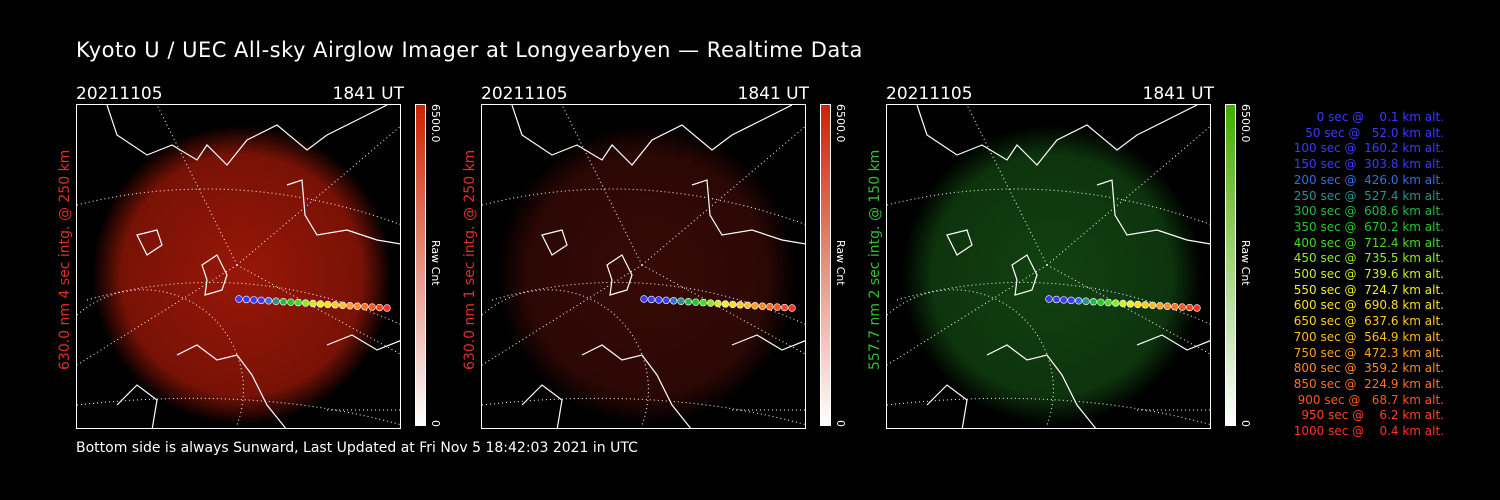 This screenshot has width=1500, height=500. What do you see at coordinates (1366, 226) in the screenshot?
I see `legend-entry: 350 sec @ 670.2 km alt.` at bounding box center [1366, 226].